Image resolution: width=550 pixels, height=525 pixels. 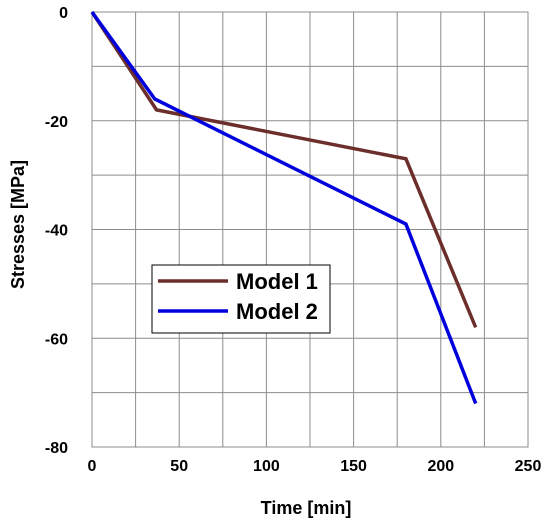 What do you see at coordinates (179, 466) in the screenshot?
I see `x-tick-label: 50` at bounding box center [179, 466].